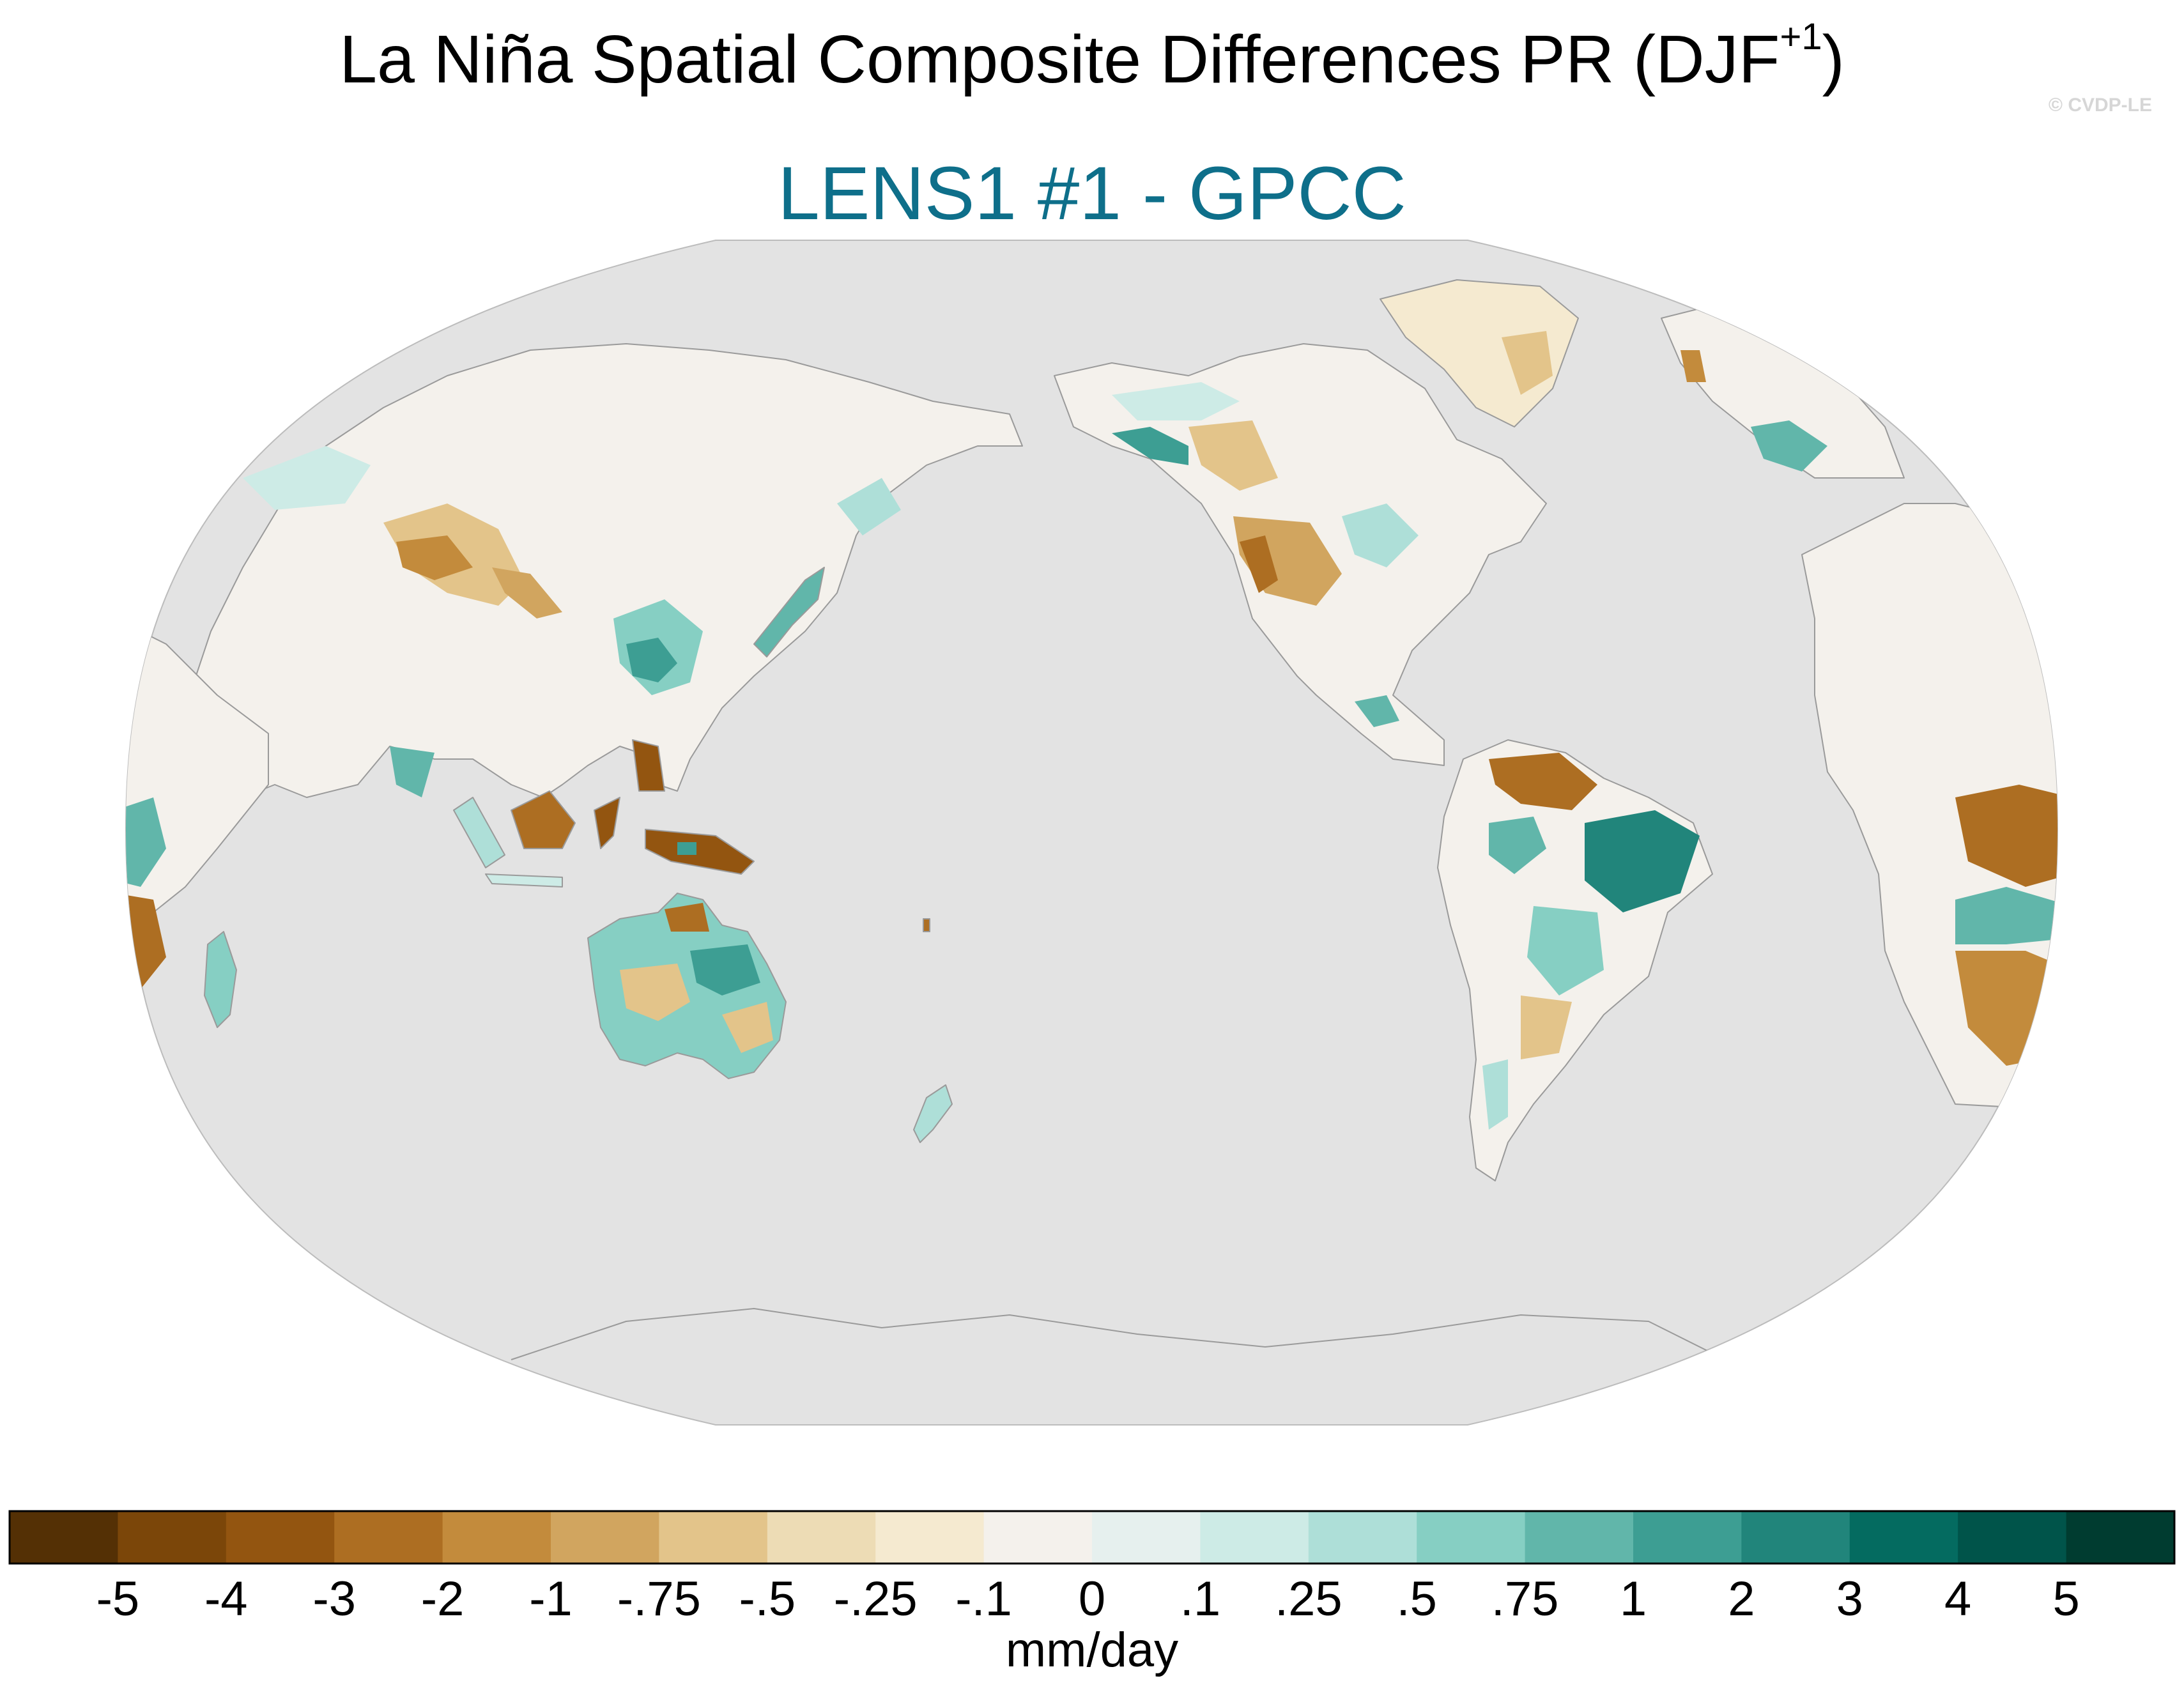  Describe the element at coordinates (1308, 1599) in the screenshot. I see `colorbar-tick-label: .25` at that location.